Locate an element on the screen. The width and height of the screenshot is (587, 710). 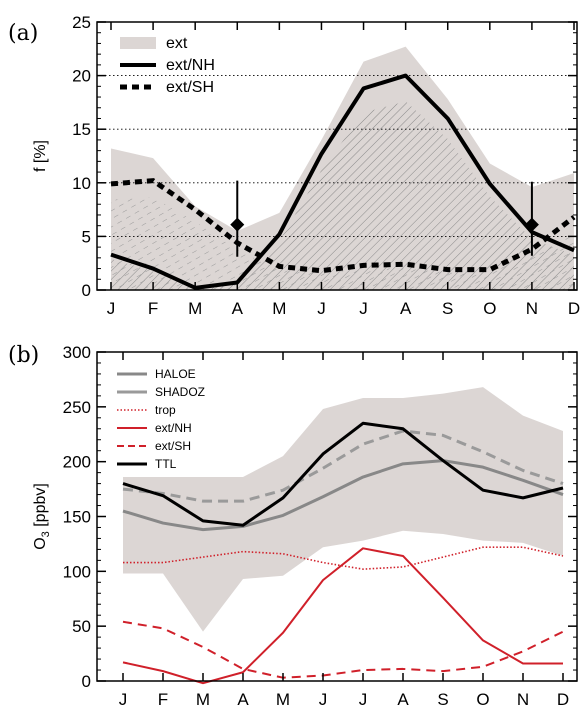
y-tick-label: 300 is located at coordinates (77, 352).